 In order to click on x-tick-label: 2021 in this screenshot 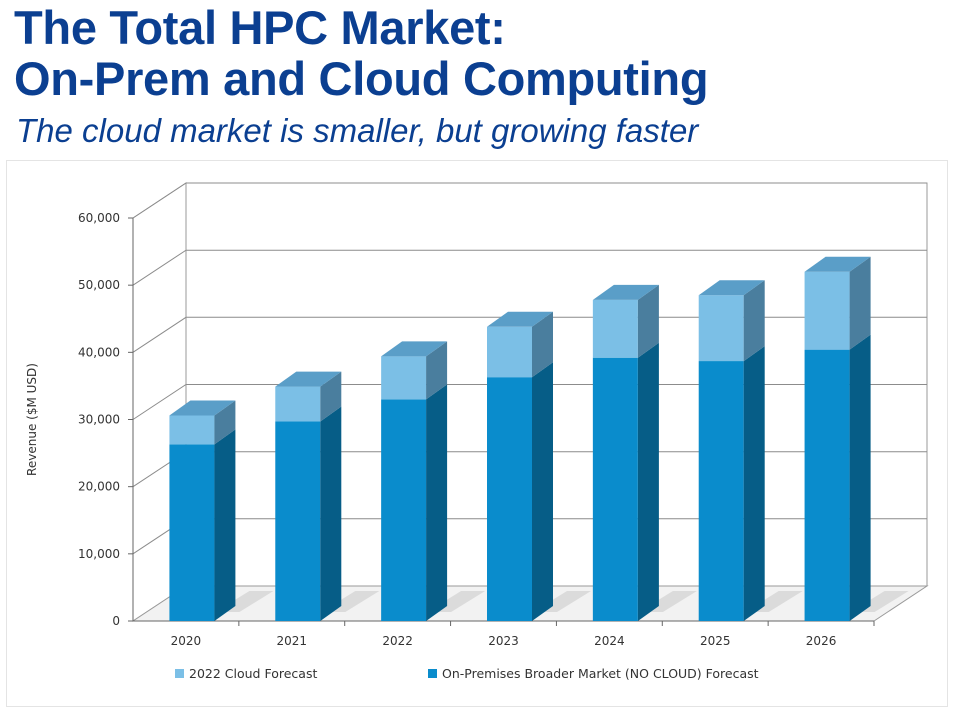, I will do `click(292, 641)`.